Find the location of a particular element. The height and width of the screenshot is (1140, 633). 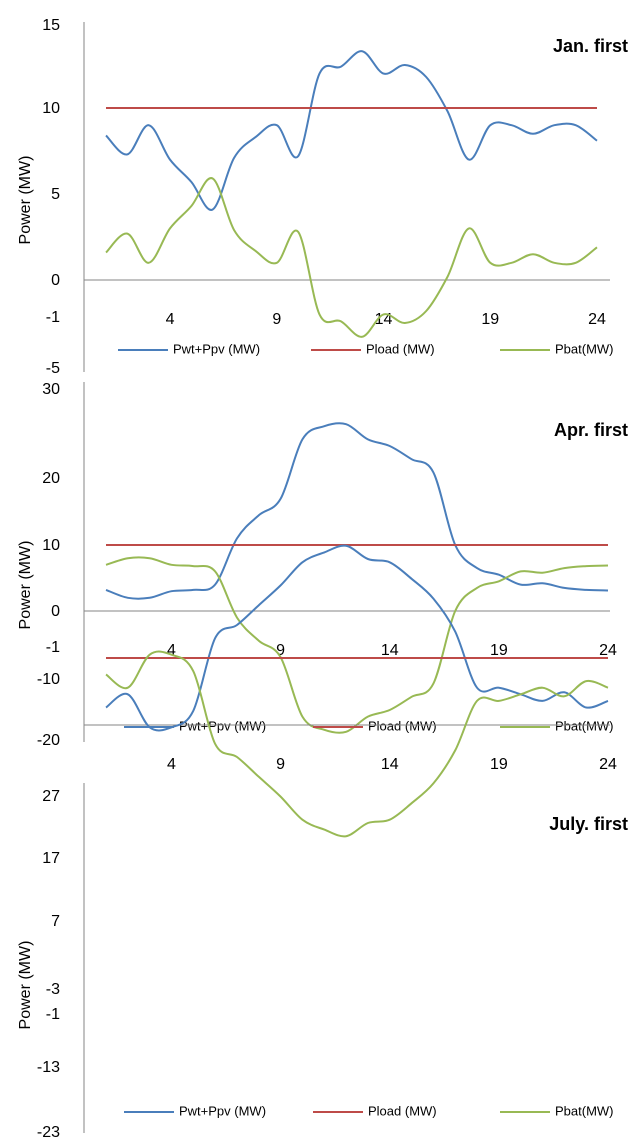

y-tick-label: -3 is located at coordinates (53, 989).